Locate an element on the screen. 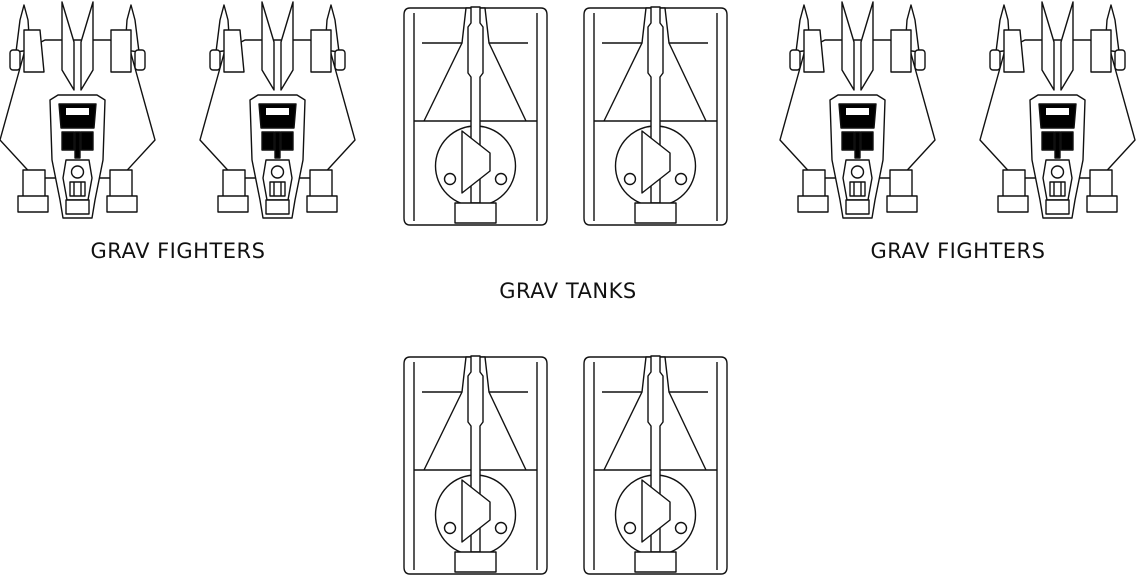 The image size is (1137, 577). left-group-label: GRAV FIGHTERS is located at coordinates (178, 251).